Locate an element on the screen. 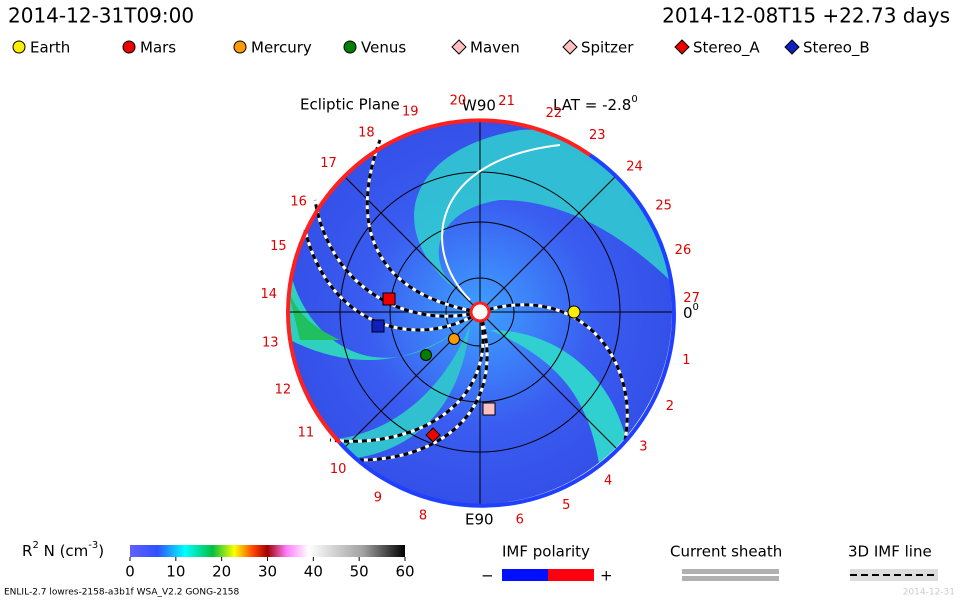 The height and width of the screenshot is (604, 960). day-label: 21 is located at coordinates (506, 101).